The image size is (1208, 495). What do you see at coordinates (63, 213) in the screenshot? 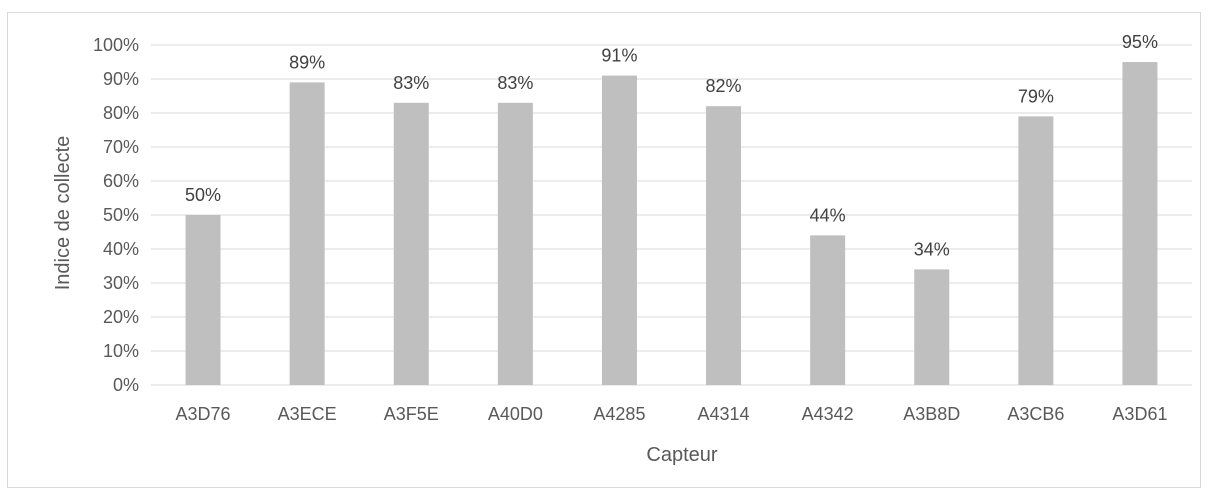
I see `y-axis-title: Indice de collecte` at bounding box center [63, 213].